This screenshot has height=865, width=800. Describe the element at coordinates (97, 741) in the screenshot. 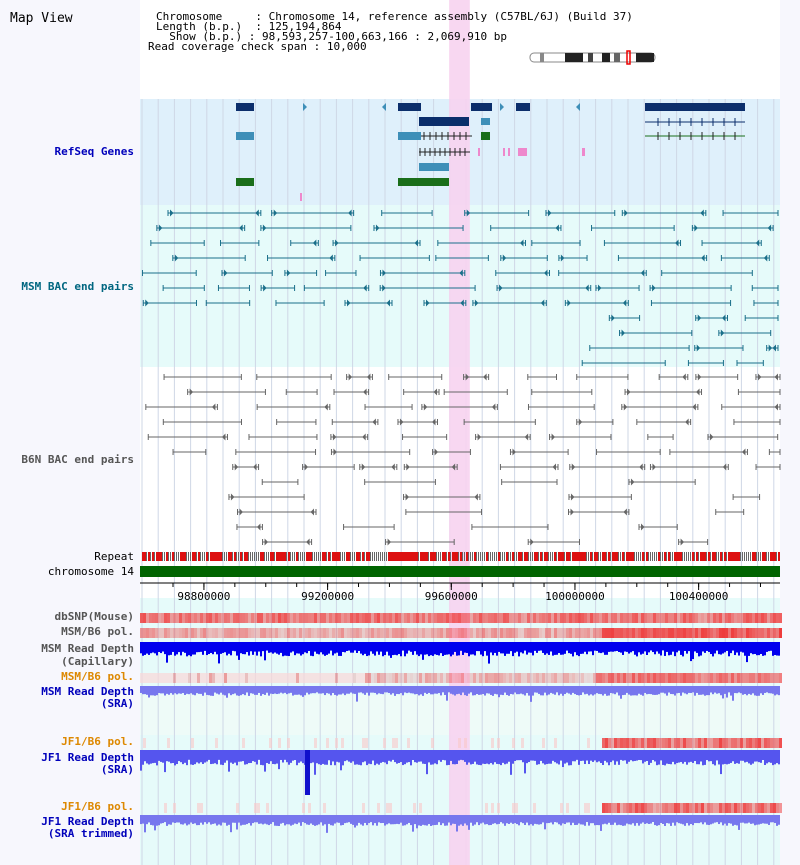

I see `track-label-jf1-b6-pol: JF1/B6 pol.` at that location.